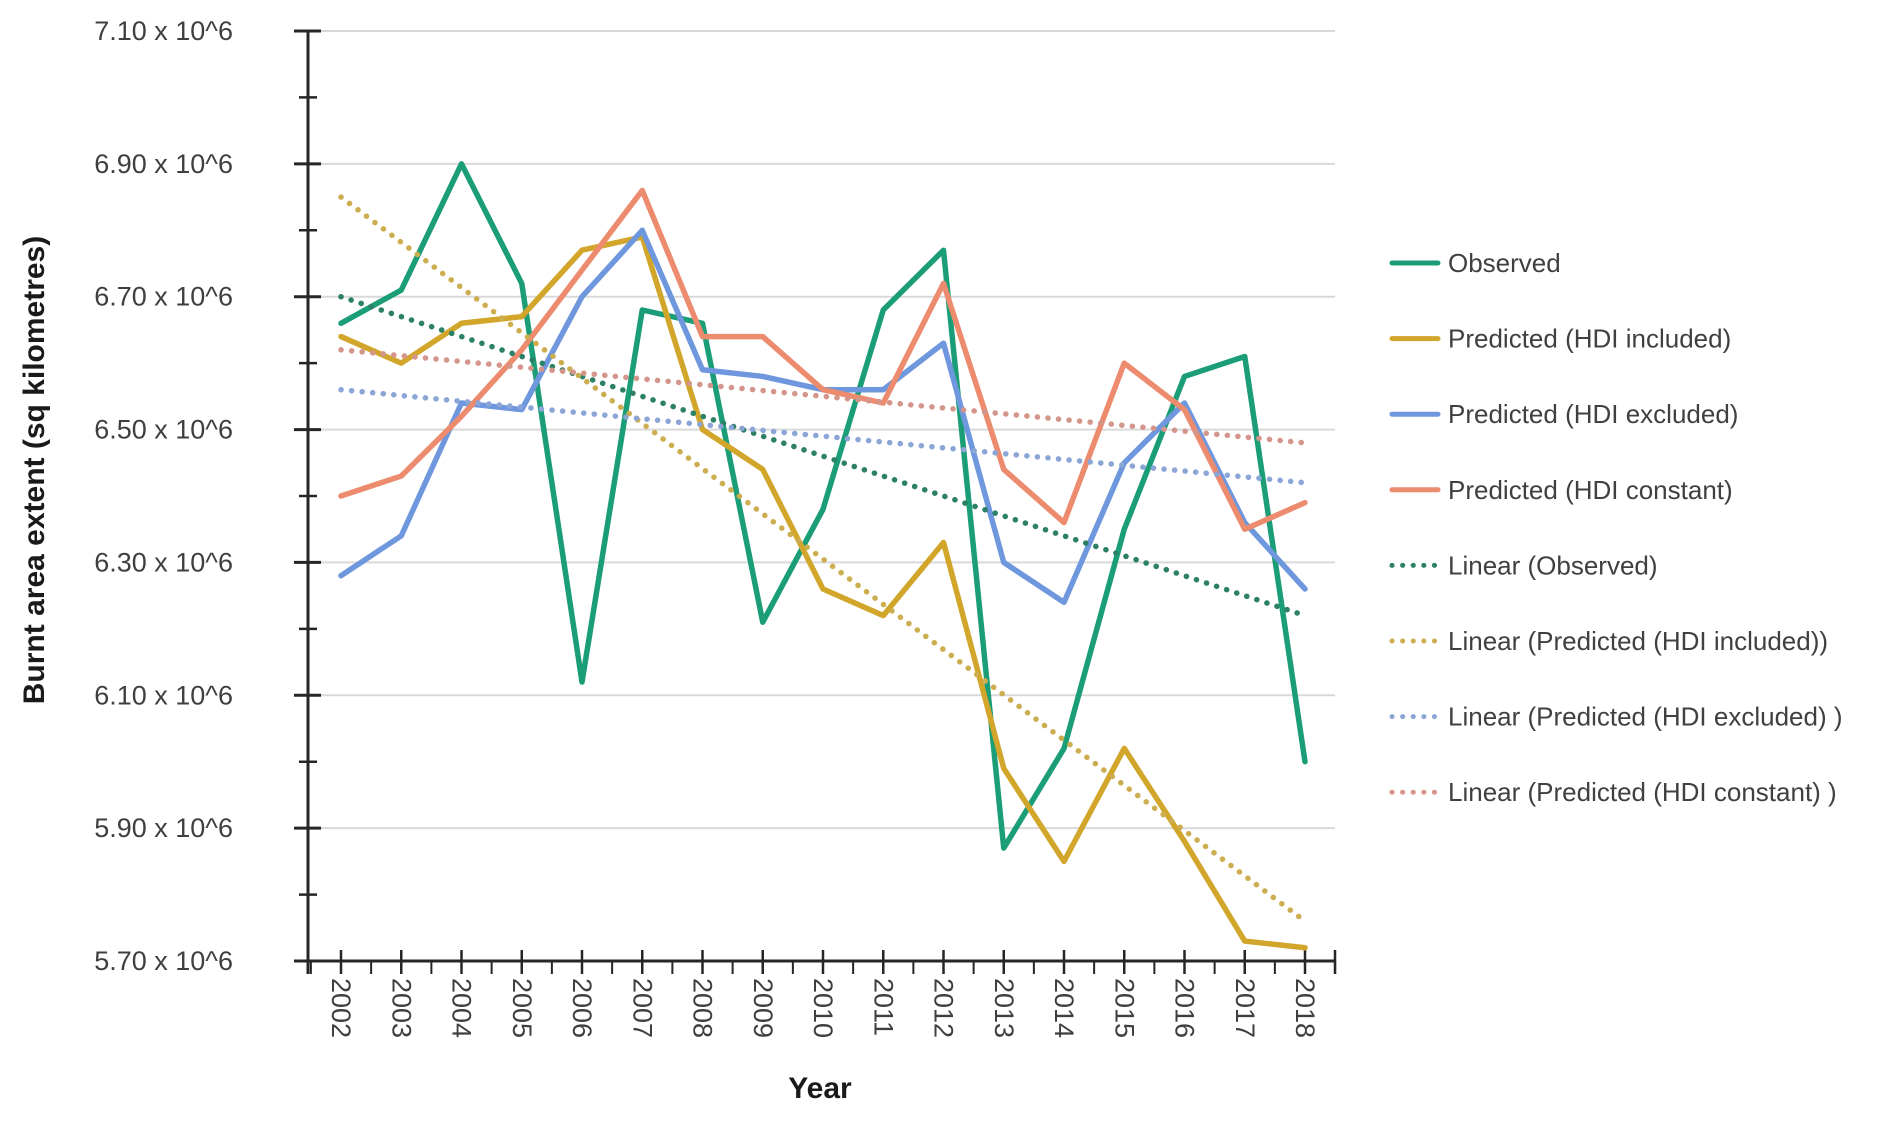  I want to click on legend-label: Predicted (HDI excluded), so click(1593, 414).